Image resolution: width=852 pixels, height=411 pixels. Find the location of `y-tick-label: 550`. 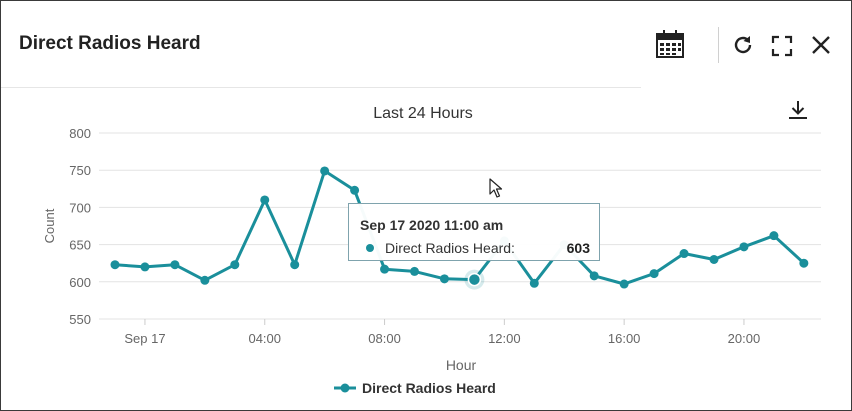

y-tick-label: 550 is located at coordinates (80, 319).